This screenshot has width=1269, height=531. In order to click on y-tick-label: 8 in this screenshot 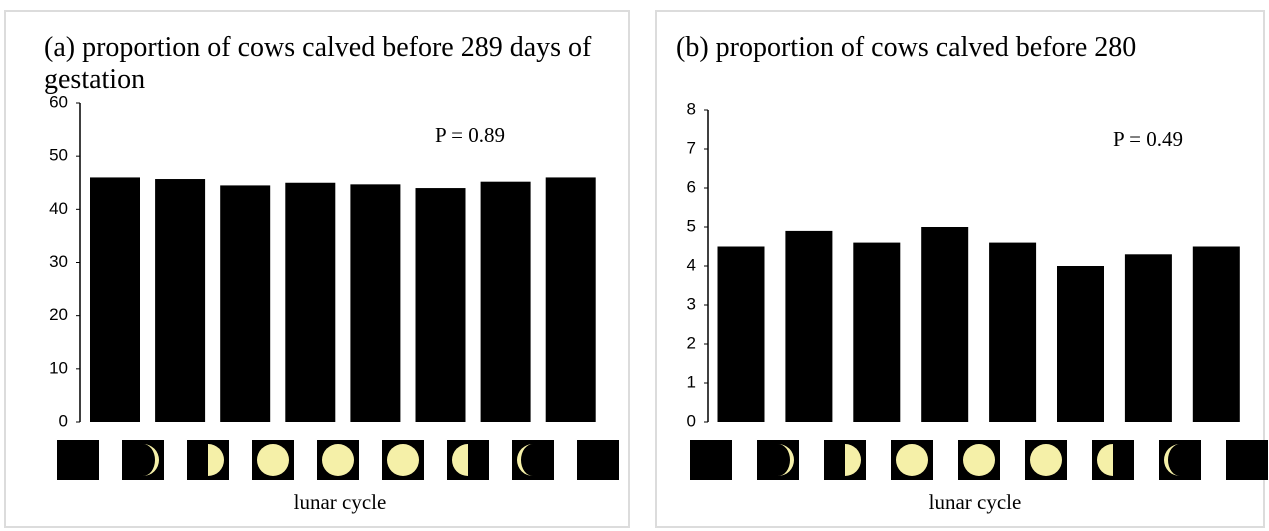, I will do `click(691, 108)`.